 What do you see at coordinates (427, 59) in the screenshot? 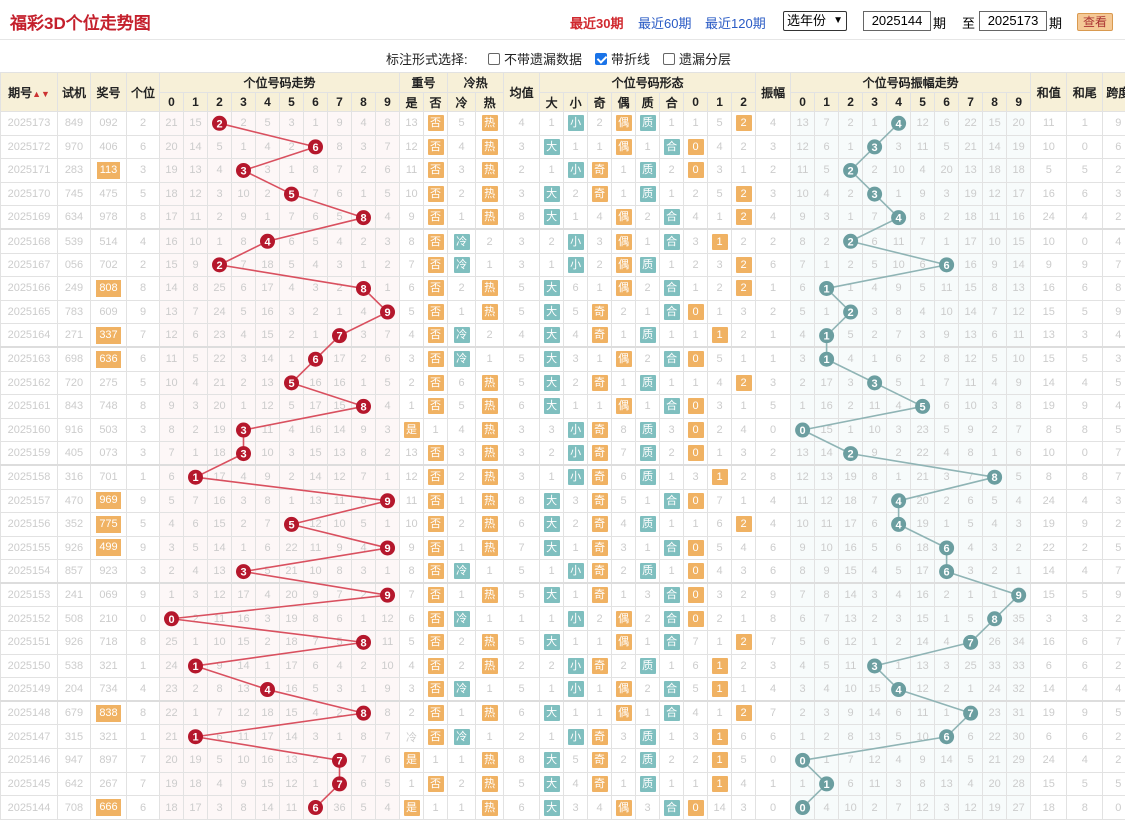
I see `option-label: 标注形式选择:` at bounding box center [427, 59].